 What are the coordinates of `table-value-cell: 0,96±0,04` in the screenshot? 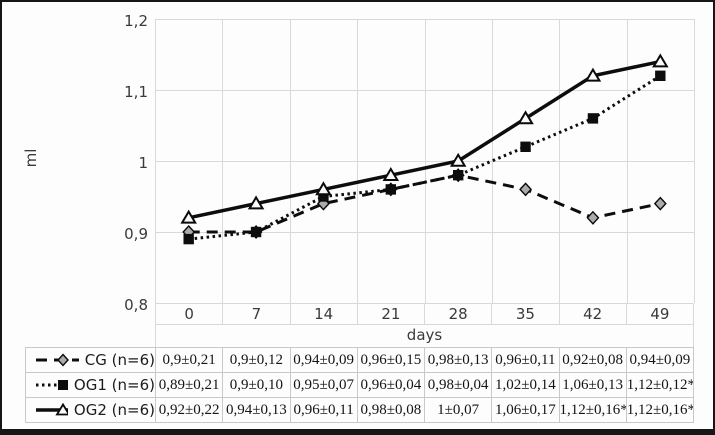 It's located at (391, 385).